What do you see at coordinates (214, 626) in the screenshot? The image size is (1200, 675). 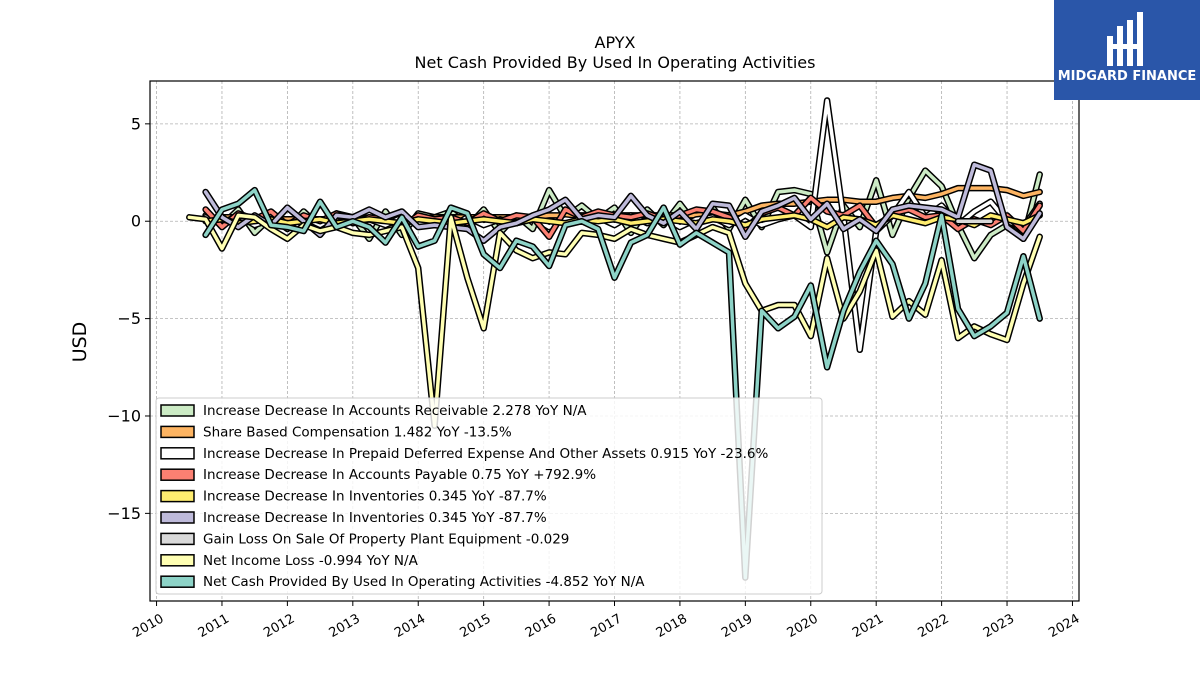 I see `x-tick-label: 2011` at bounding box center [214, 626].